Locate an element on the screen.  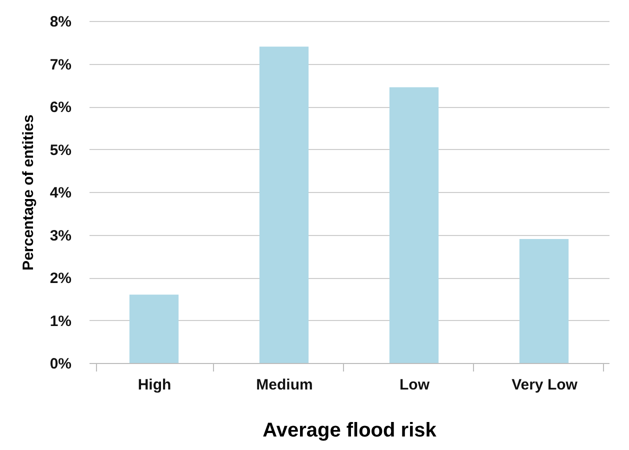
x-tick-label: Very Low is located at coordinates (545, 385).